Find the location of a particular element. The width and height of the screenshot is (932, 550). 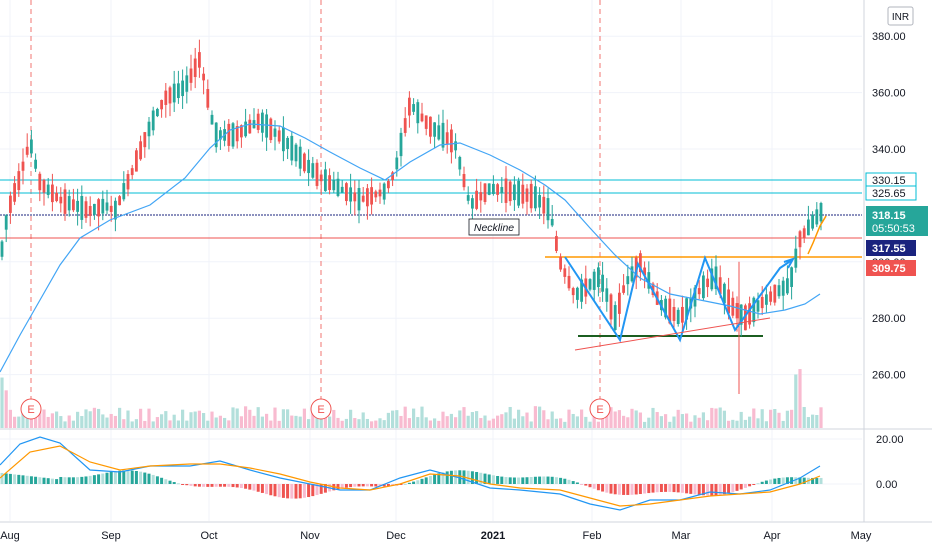

neckline-annotation: Neckline is located at coordinates (494, 227).